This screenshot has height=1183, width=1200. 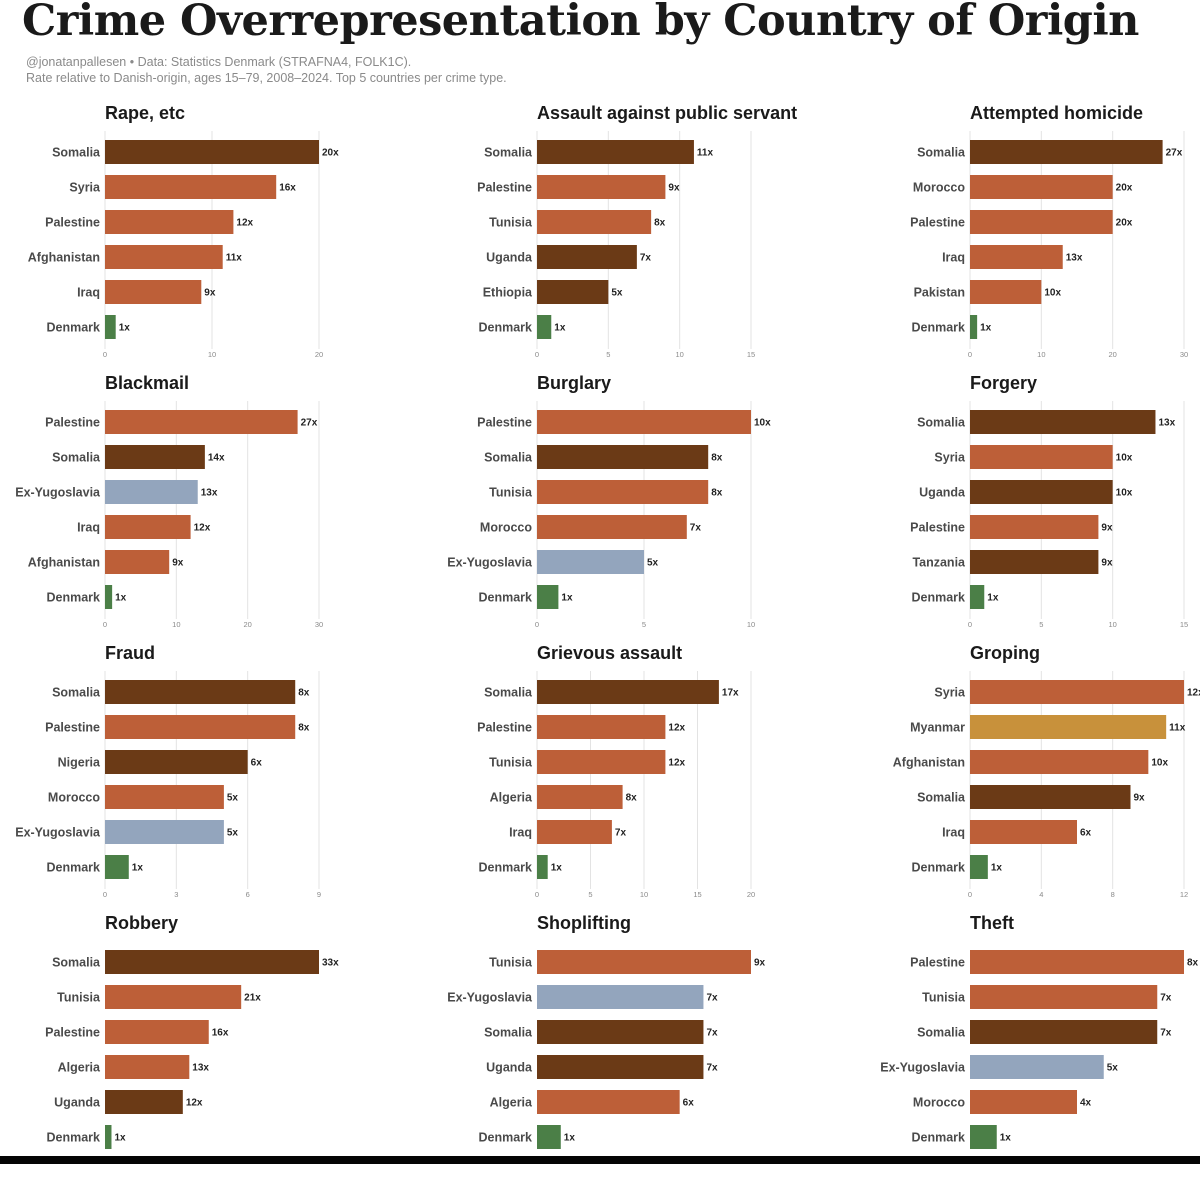 What do you see at coordinates (76, 458) in the screenshot?
I see `category-label: Somalia` at bounding box center [76, 458].